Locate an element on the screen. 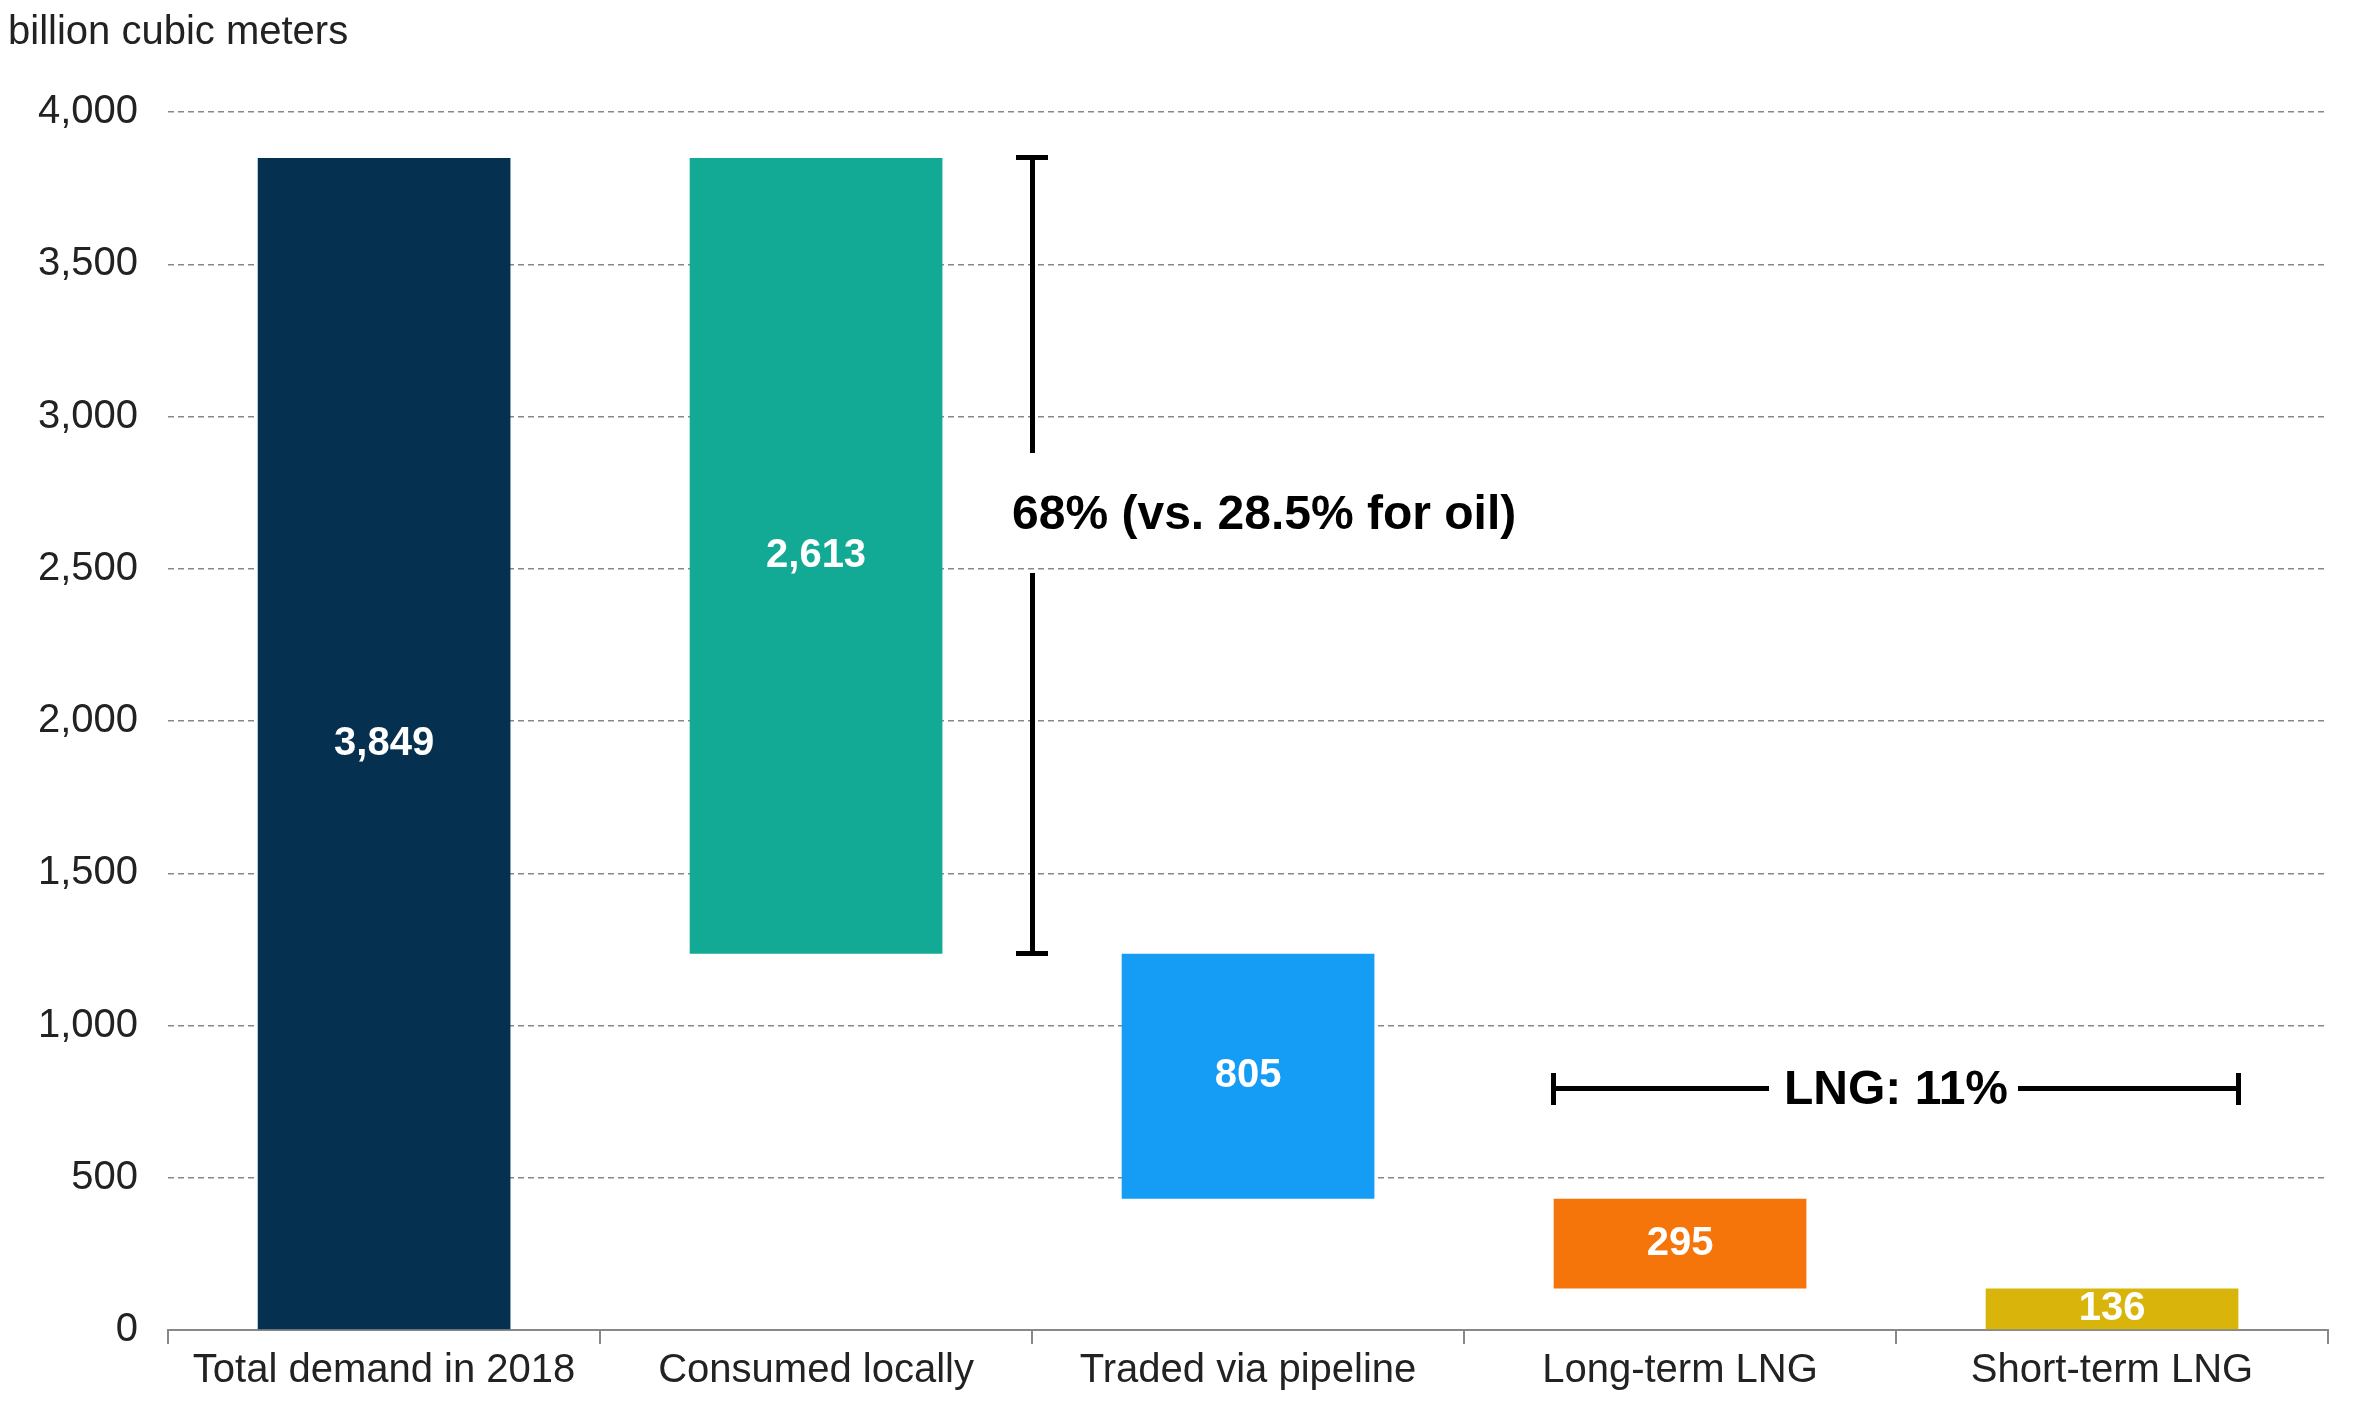 The image size is (2378, 1425). x-tick-label: Consumed locally is located at coordinates (816, 1368).